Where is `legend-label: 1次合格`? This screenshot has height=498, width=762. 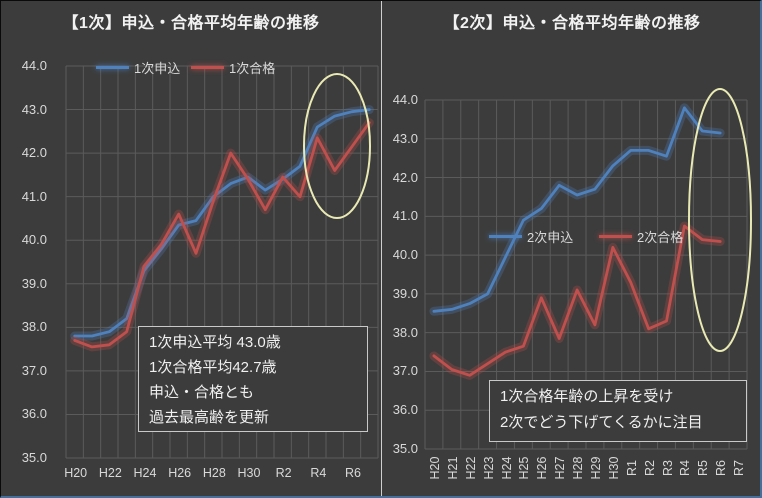 legend-label: 1次合格 is located at coordinates (252, 68).